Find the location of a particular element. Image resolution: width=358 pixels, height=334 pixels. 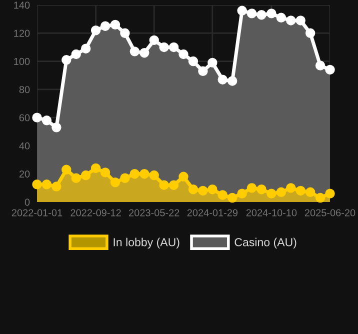

y-tick-label: 140 is located at coordinates (22, 5).